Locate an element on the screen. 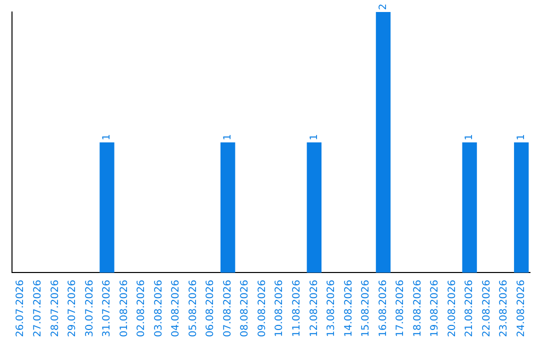 This screenshot has height=340, width=540. x-tick-label: 11.08.2026 is located at coordinates (296, 309).